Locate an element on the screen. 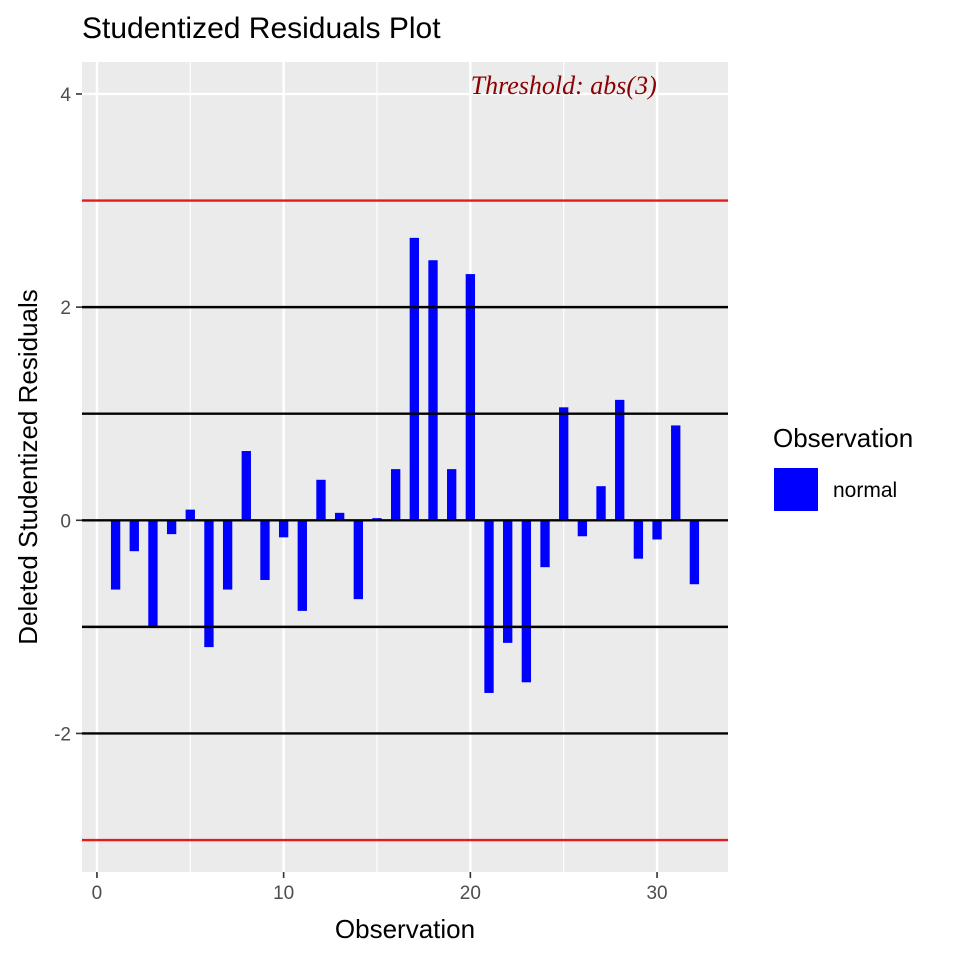 The width and height of the screenshot is (960, 960). legend: Observation normal is located at coordinates (843, 467).